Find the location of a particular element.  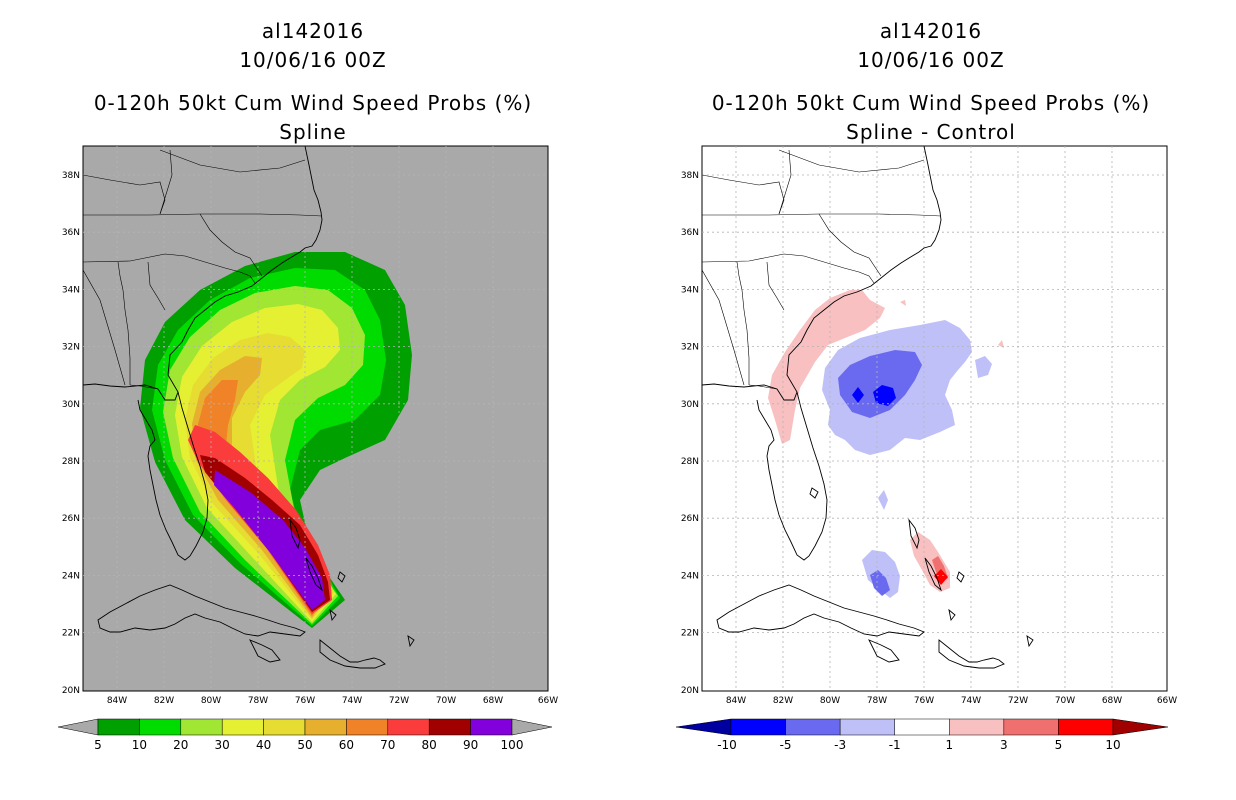

right-datetime: 10/06/16 00Z is located at coordinates (931, 60).